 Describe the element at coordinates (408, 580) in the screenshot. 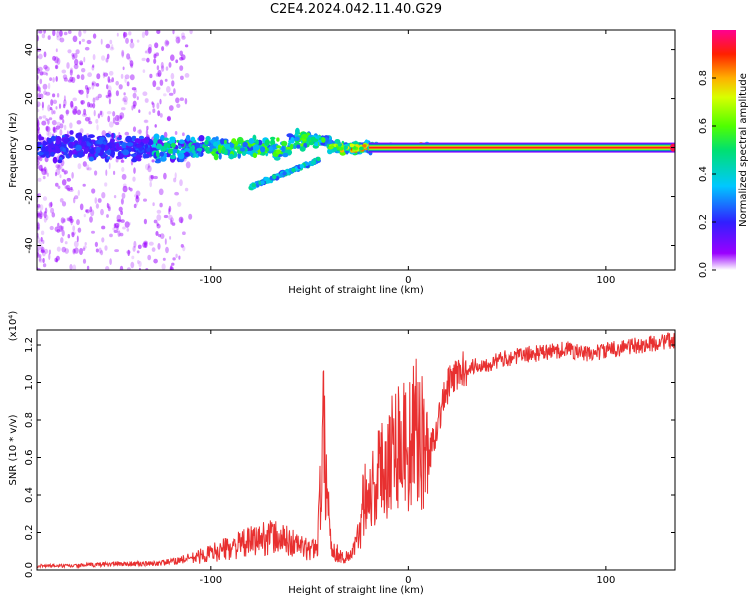

I see `x-tick-label: 0` at that location.